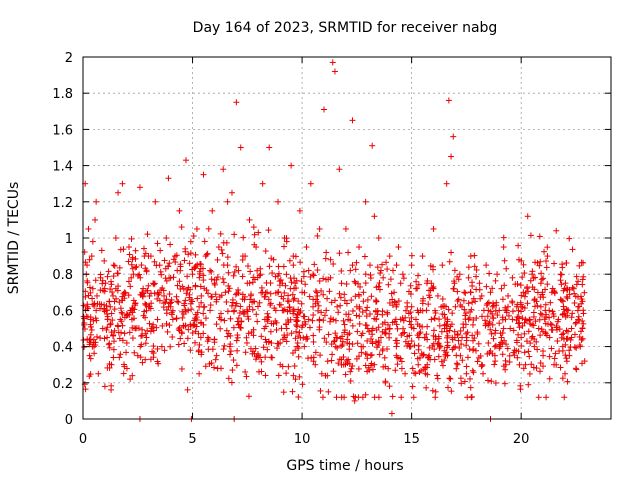  I want to click on x-tick-label: 5, so click(192, 439).